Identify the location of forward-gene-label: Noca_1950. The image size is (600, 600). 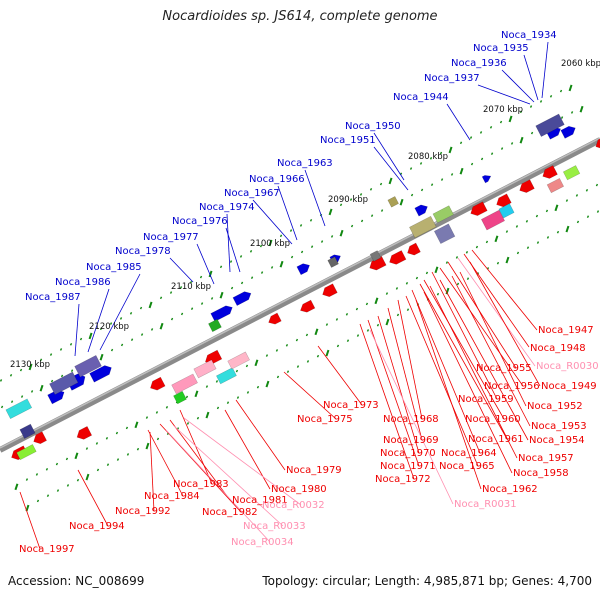
(373, 126).